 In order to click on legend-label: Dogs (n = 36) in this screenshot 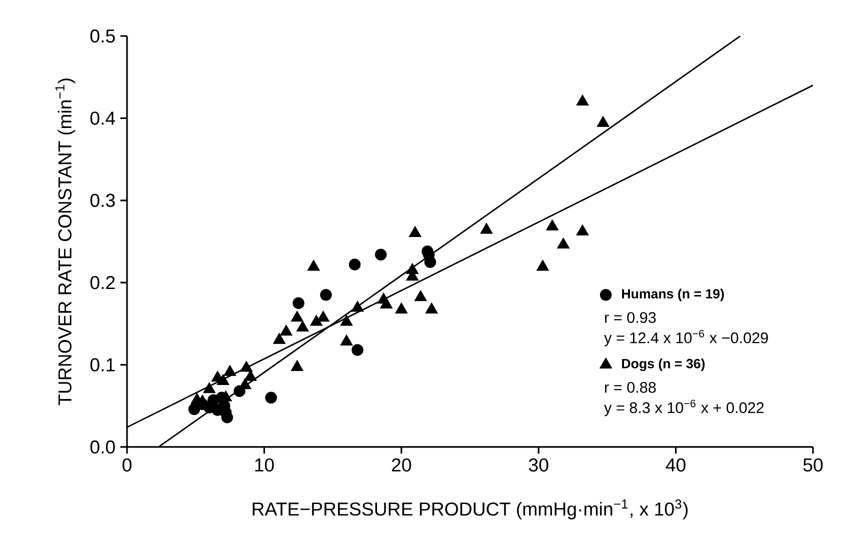, I will do `click(663, 365)`.